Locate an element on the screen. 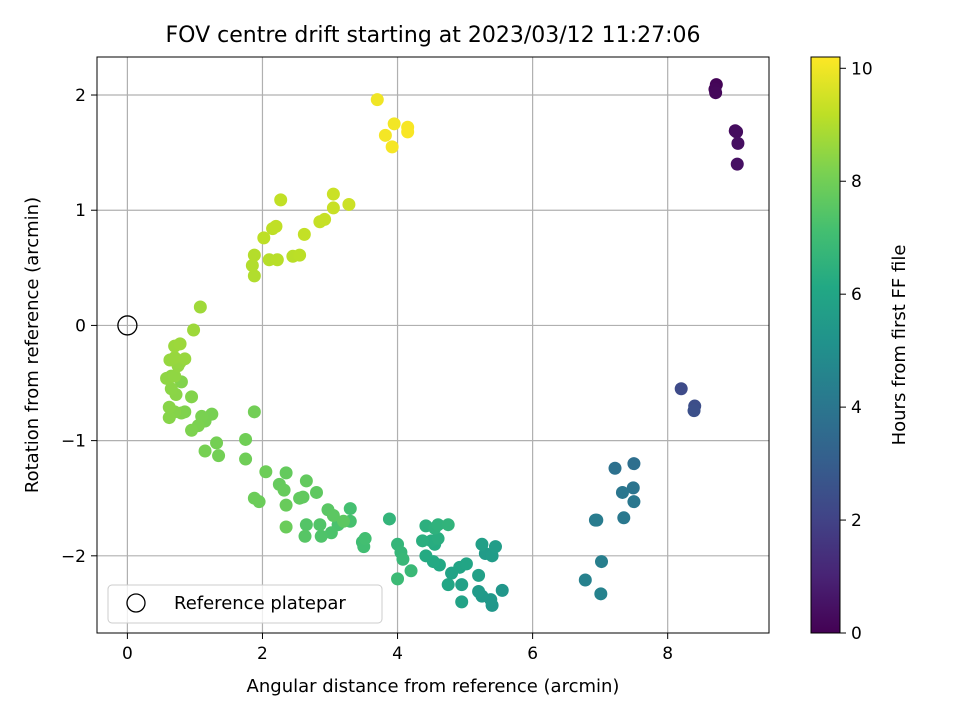  colorbar-tick-label: 2 is located at coordinates (856, 521).